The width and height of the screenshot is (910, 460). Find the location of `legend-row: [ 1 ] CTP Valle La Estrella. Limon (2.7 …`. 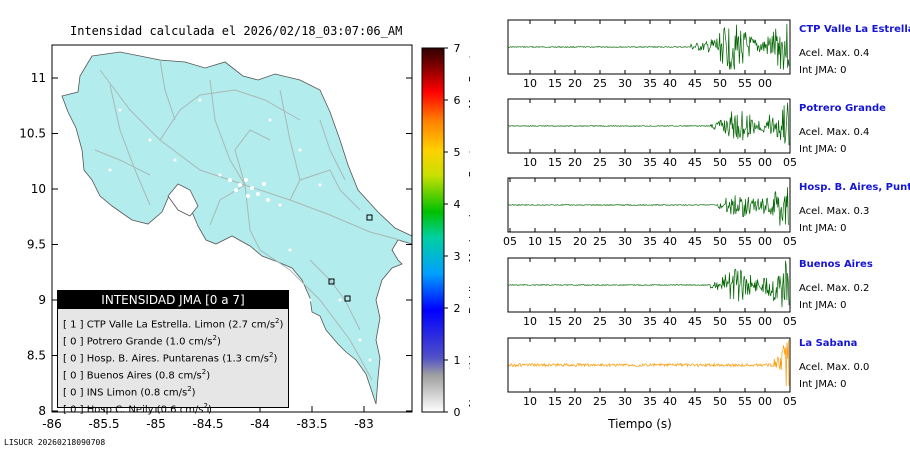

legend-row: [ 1 ] CTP Valle La Estrella. Limon (2.7 … is located at coordinates (173, 321).